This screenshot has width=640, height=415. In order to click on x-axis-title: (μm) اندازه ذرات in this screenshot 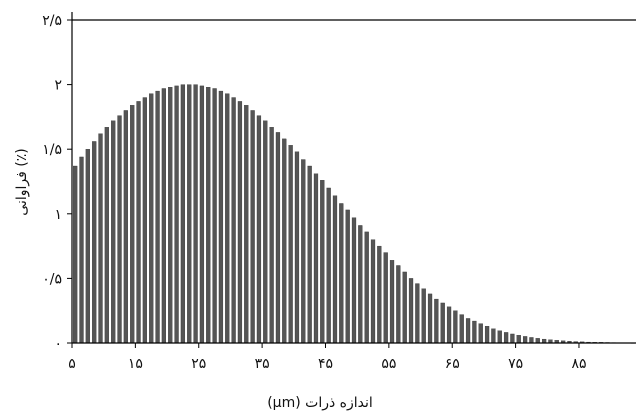, I will do `click(320, 403)`.